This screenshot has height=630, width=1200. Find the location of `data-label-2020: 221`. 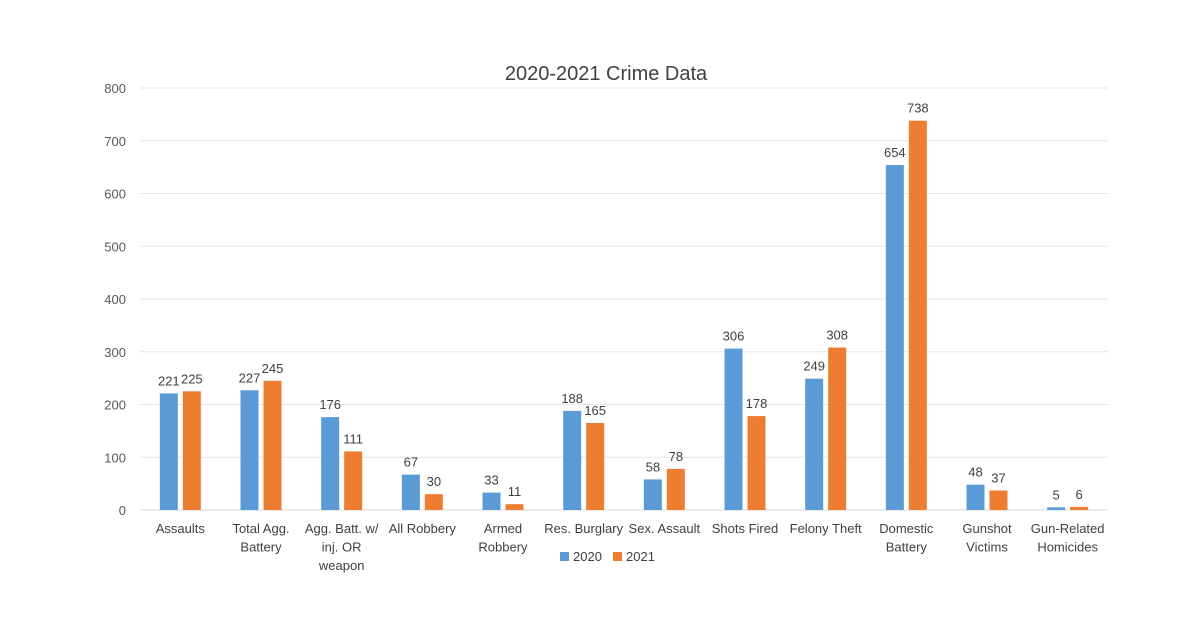

data-label-2020: 221 is located at coordinates (169, 380).